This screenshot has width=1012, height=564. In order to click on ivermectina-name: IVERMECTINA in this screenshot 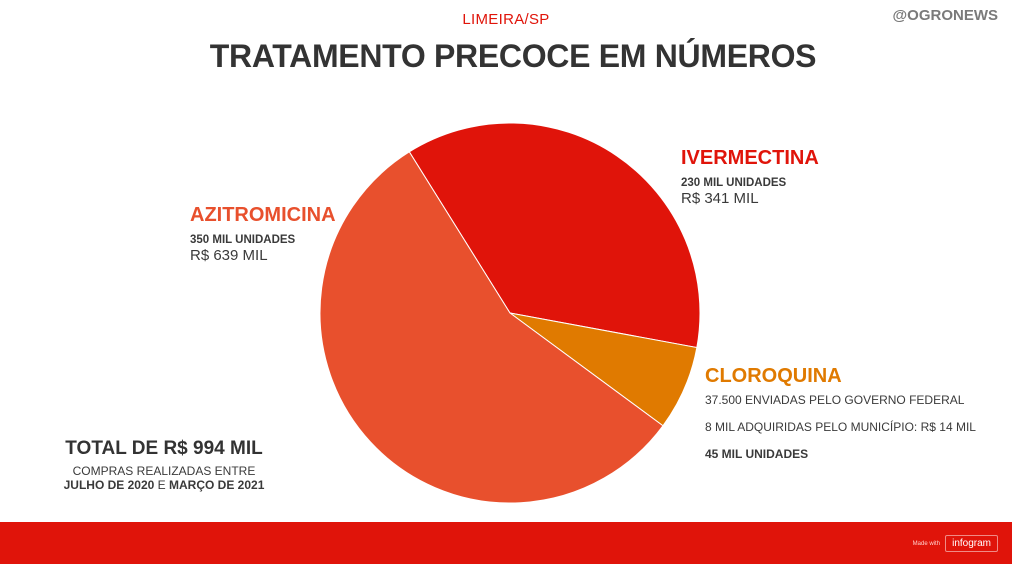, I will do `click(750, 158)`.